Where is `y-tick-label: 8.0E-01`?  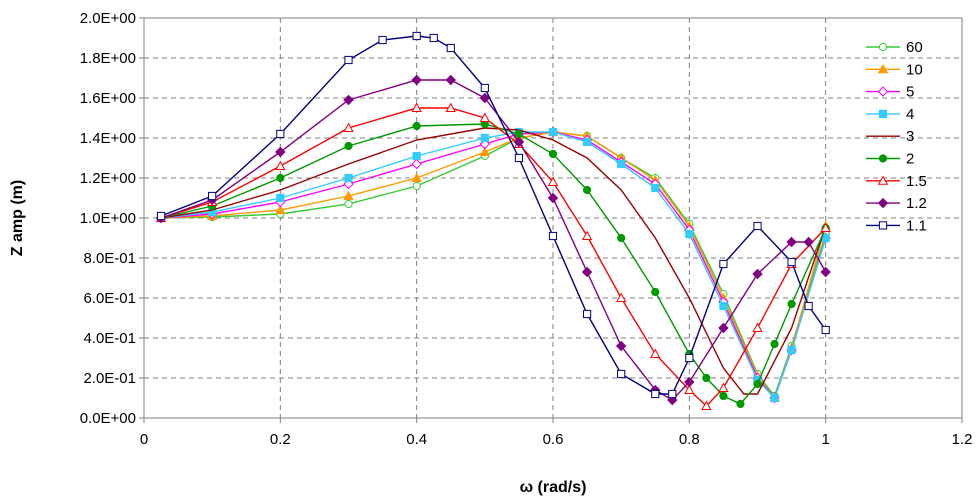
y-tick-label: 8.0E-01 is located at coordinates (109, 258).